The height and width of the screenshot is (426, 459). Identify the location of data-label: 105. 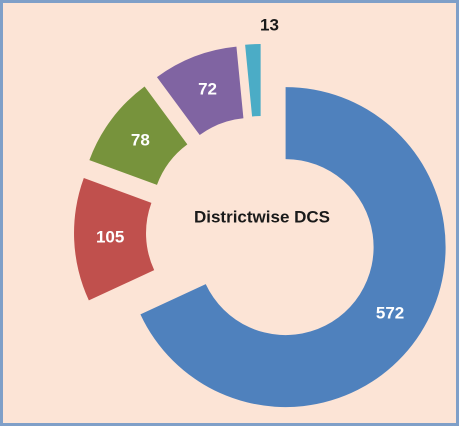
(110, 237).